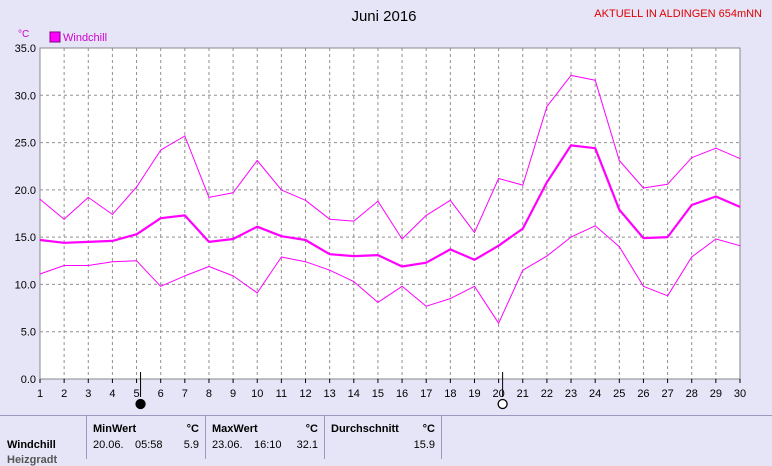 This screenshot has height=466, width=772. I want to click on x-tick-label: 23, so click(571, 394).